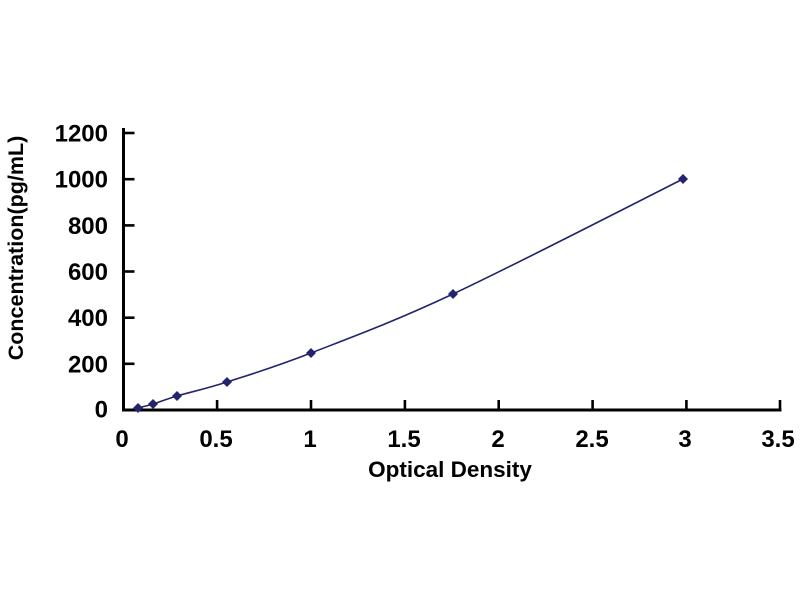 Image resolution: width=800 pixels, height=600 pixels. Describe the element at coordinates (309, 439) in the screenshot. I see `svg-text: 1` at that location.